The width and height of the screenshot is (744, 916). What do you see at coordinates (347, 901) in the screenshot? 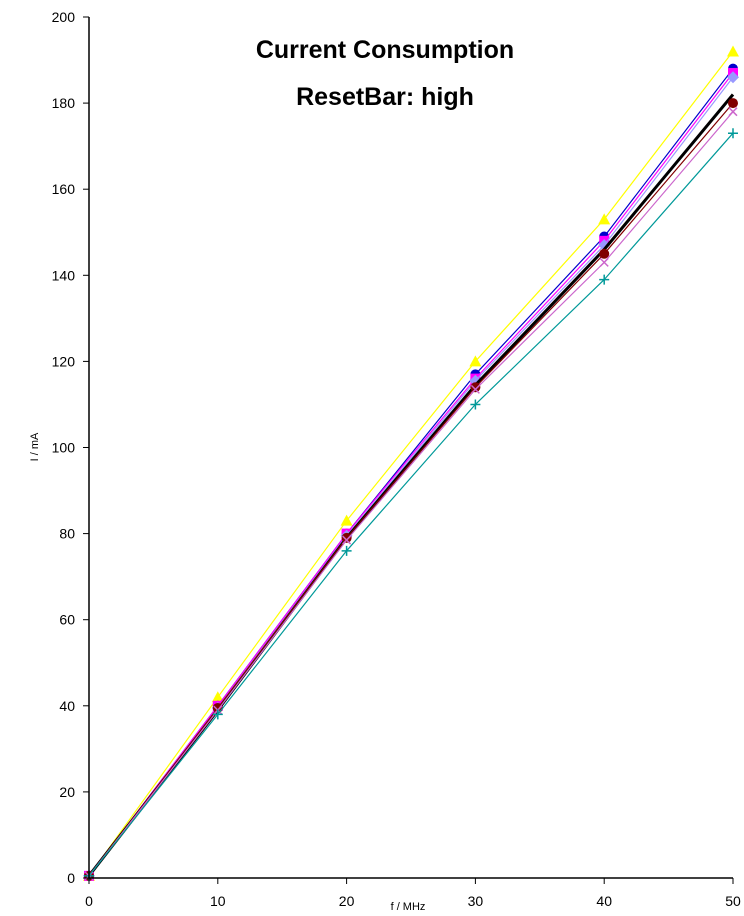
I see `x-tick-label: 20` at bounding box center [347, 901].